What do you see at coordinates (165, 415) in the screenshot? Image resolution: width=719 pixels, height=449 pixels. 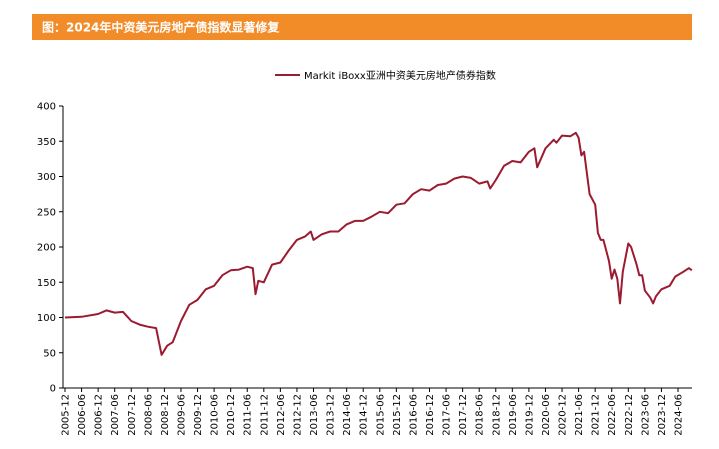 I see `x-tick-label: 2008-12` at bounding box center [165, 415].